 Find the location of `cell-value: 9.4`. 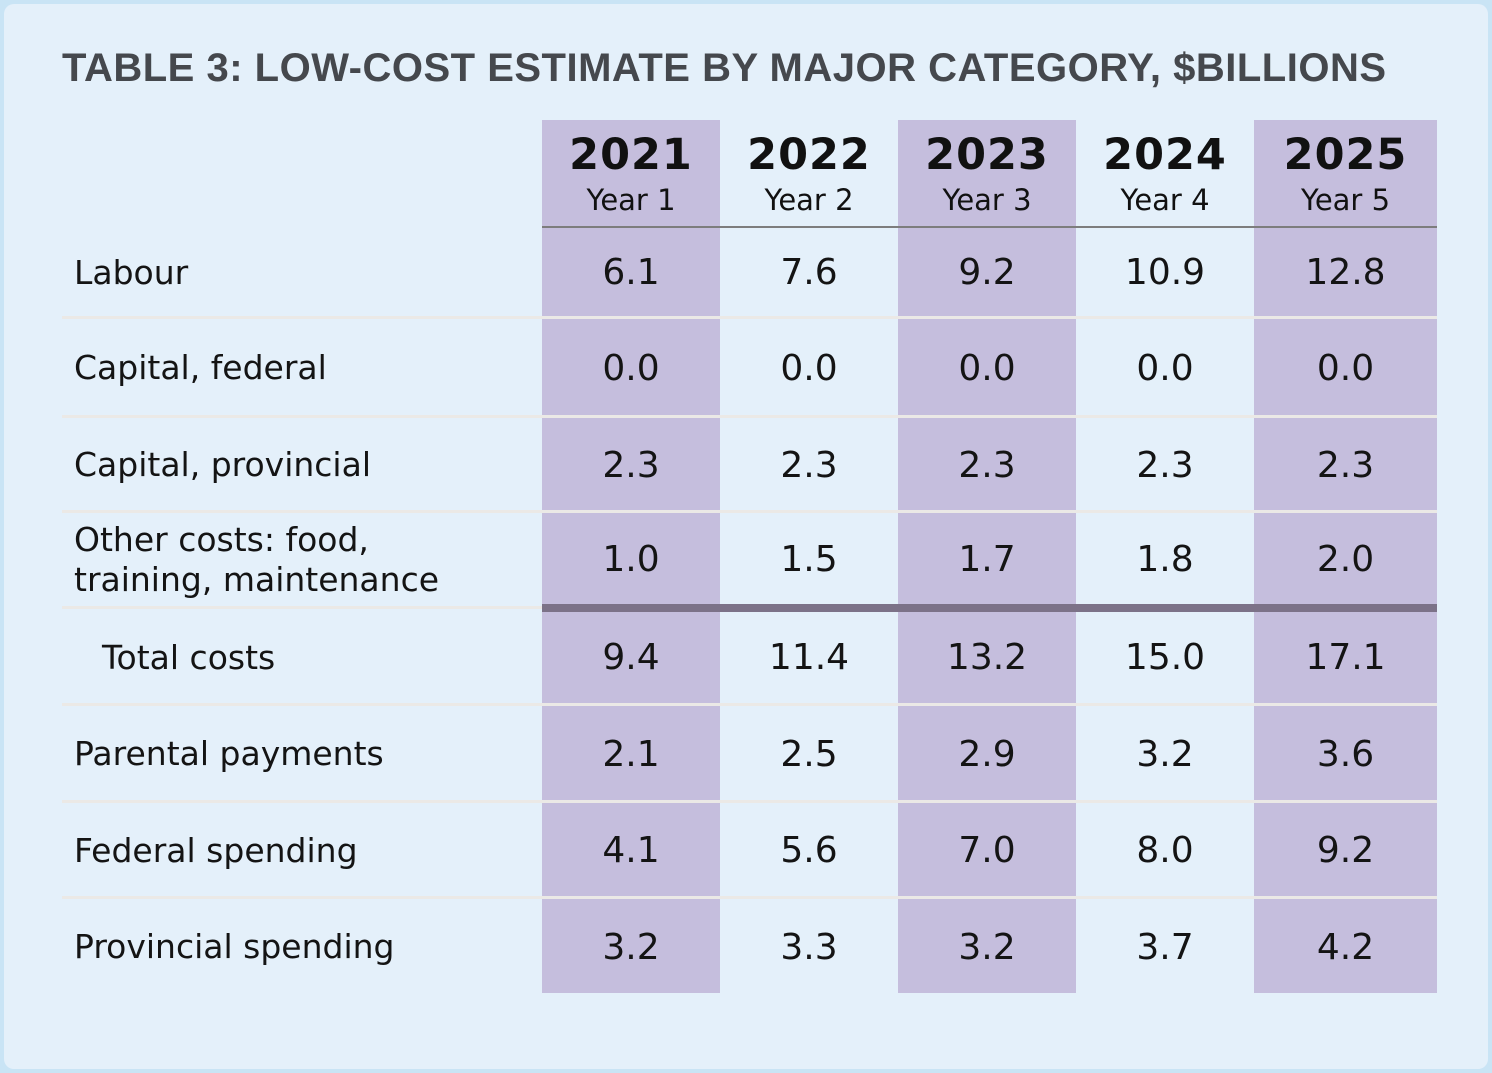

cell-value: 9.4 is located at coordinates (631, 657).